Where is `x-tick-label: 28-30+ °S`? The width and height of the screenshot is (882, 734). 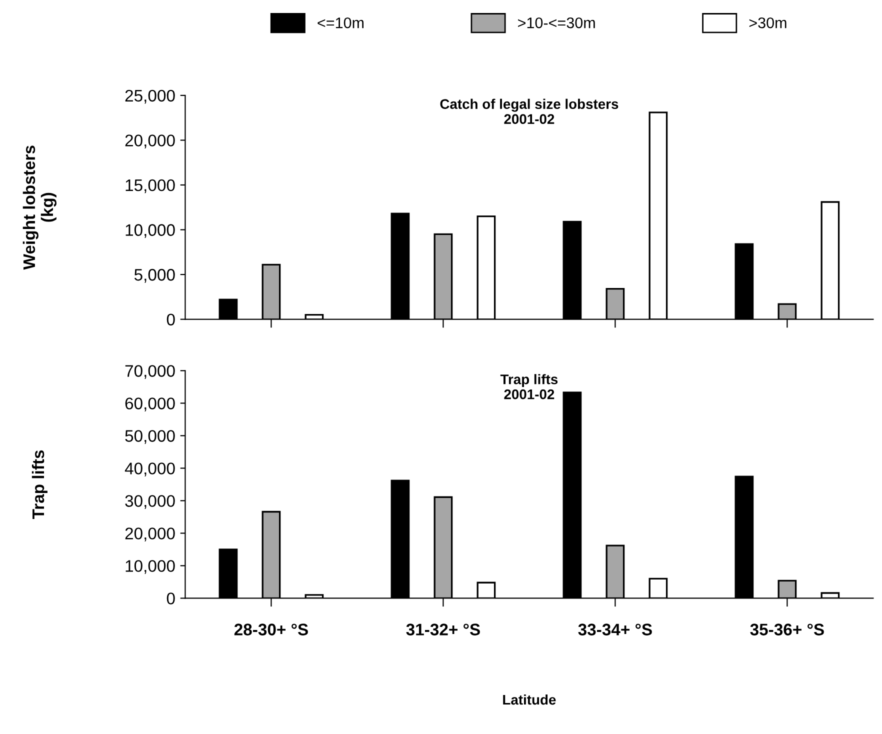 x-tick-label: 28-30+ °S is located at coordinates (271, 630).